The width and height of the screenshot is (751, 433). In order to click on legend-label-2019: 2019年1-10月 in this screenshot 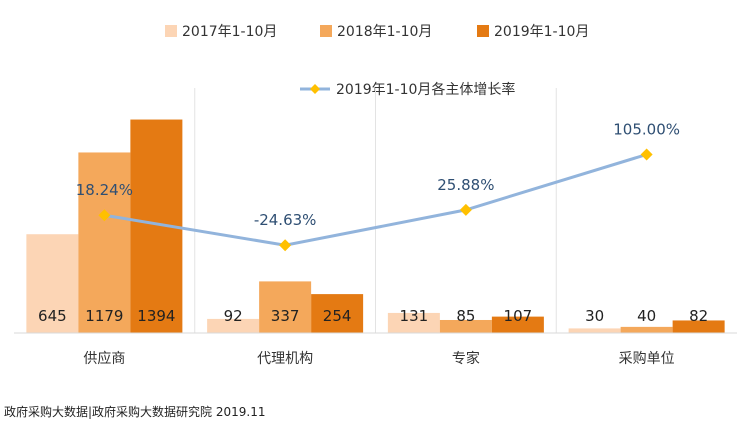, I will do `click(541, 32)`.